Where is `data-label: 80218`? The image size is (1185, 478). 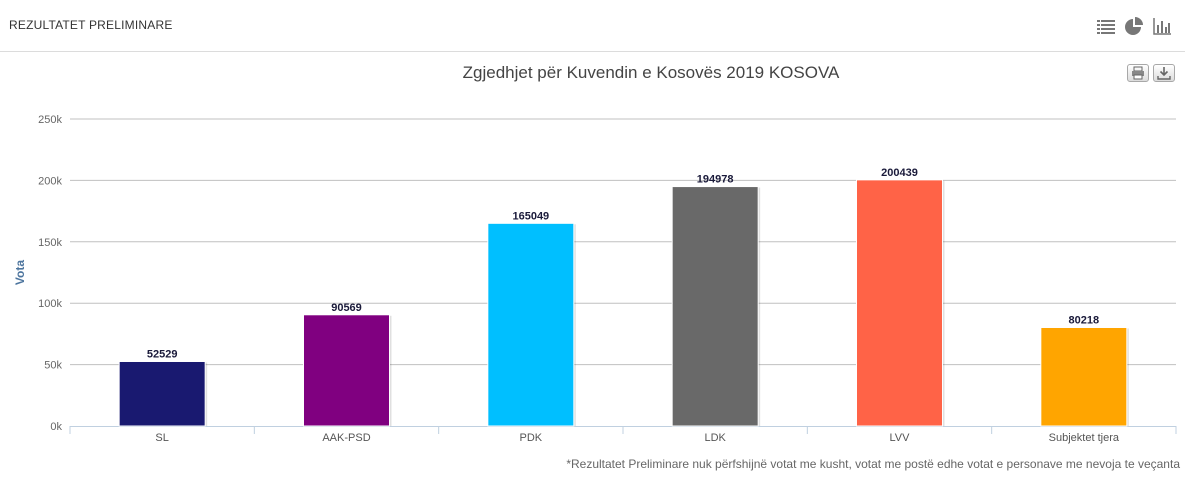 data-label: 80218 is located at coordinates (1084, 320).